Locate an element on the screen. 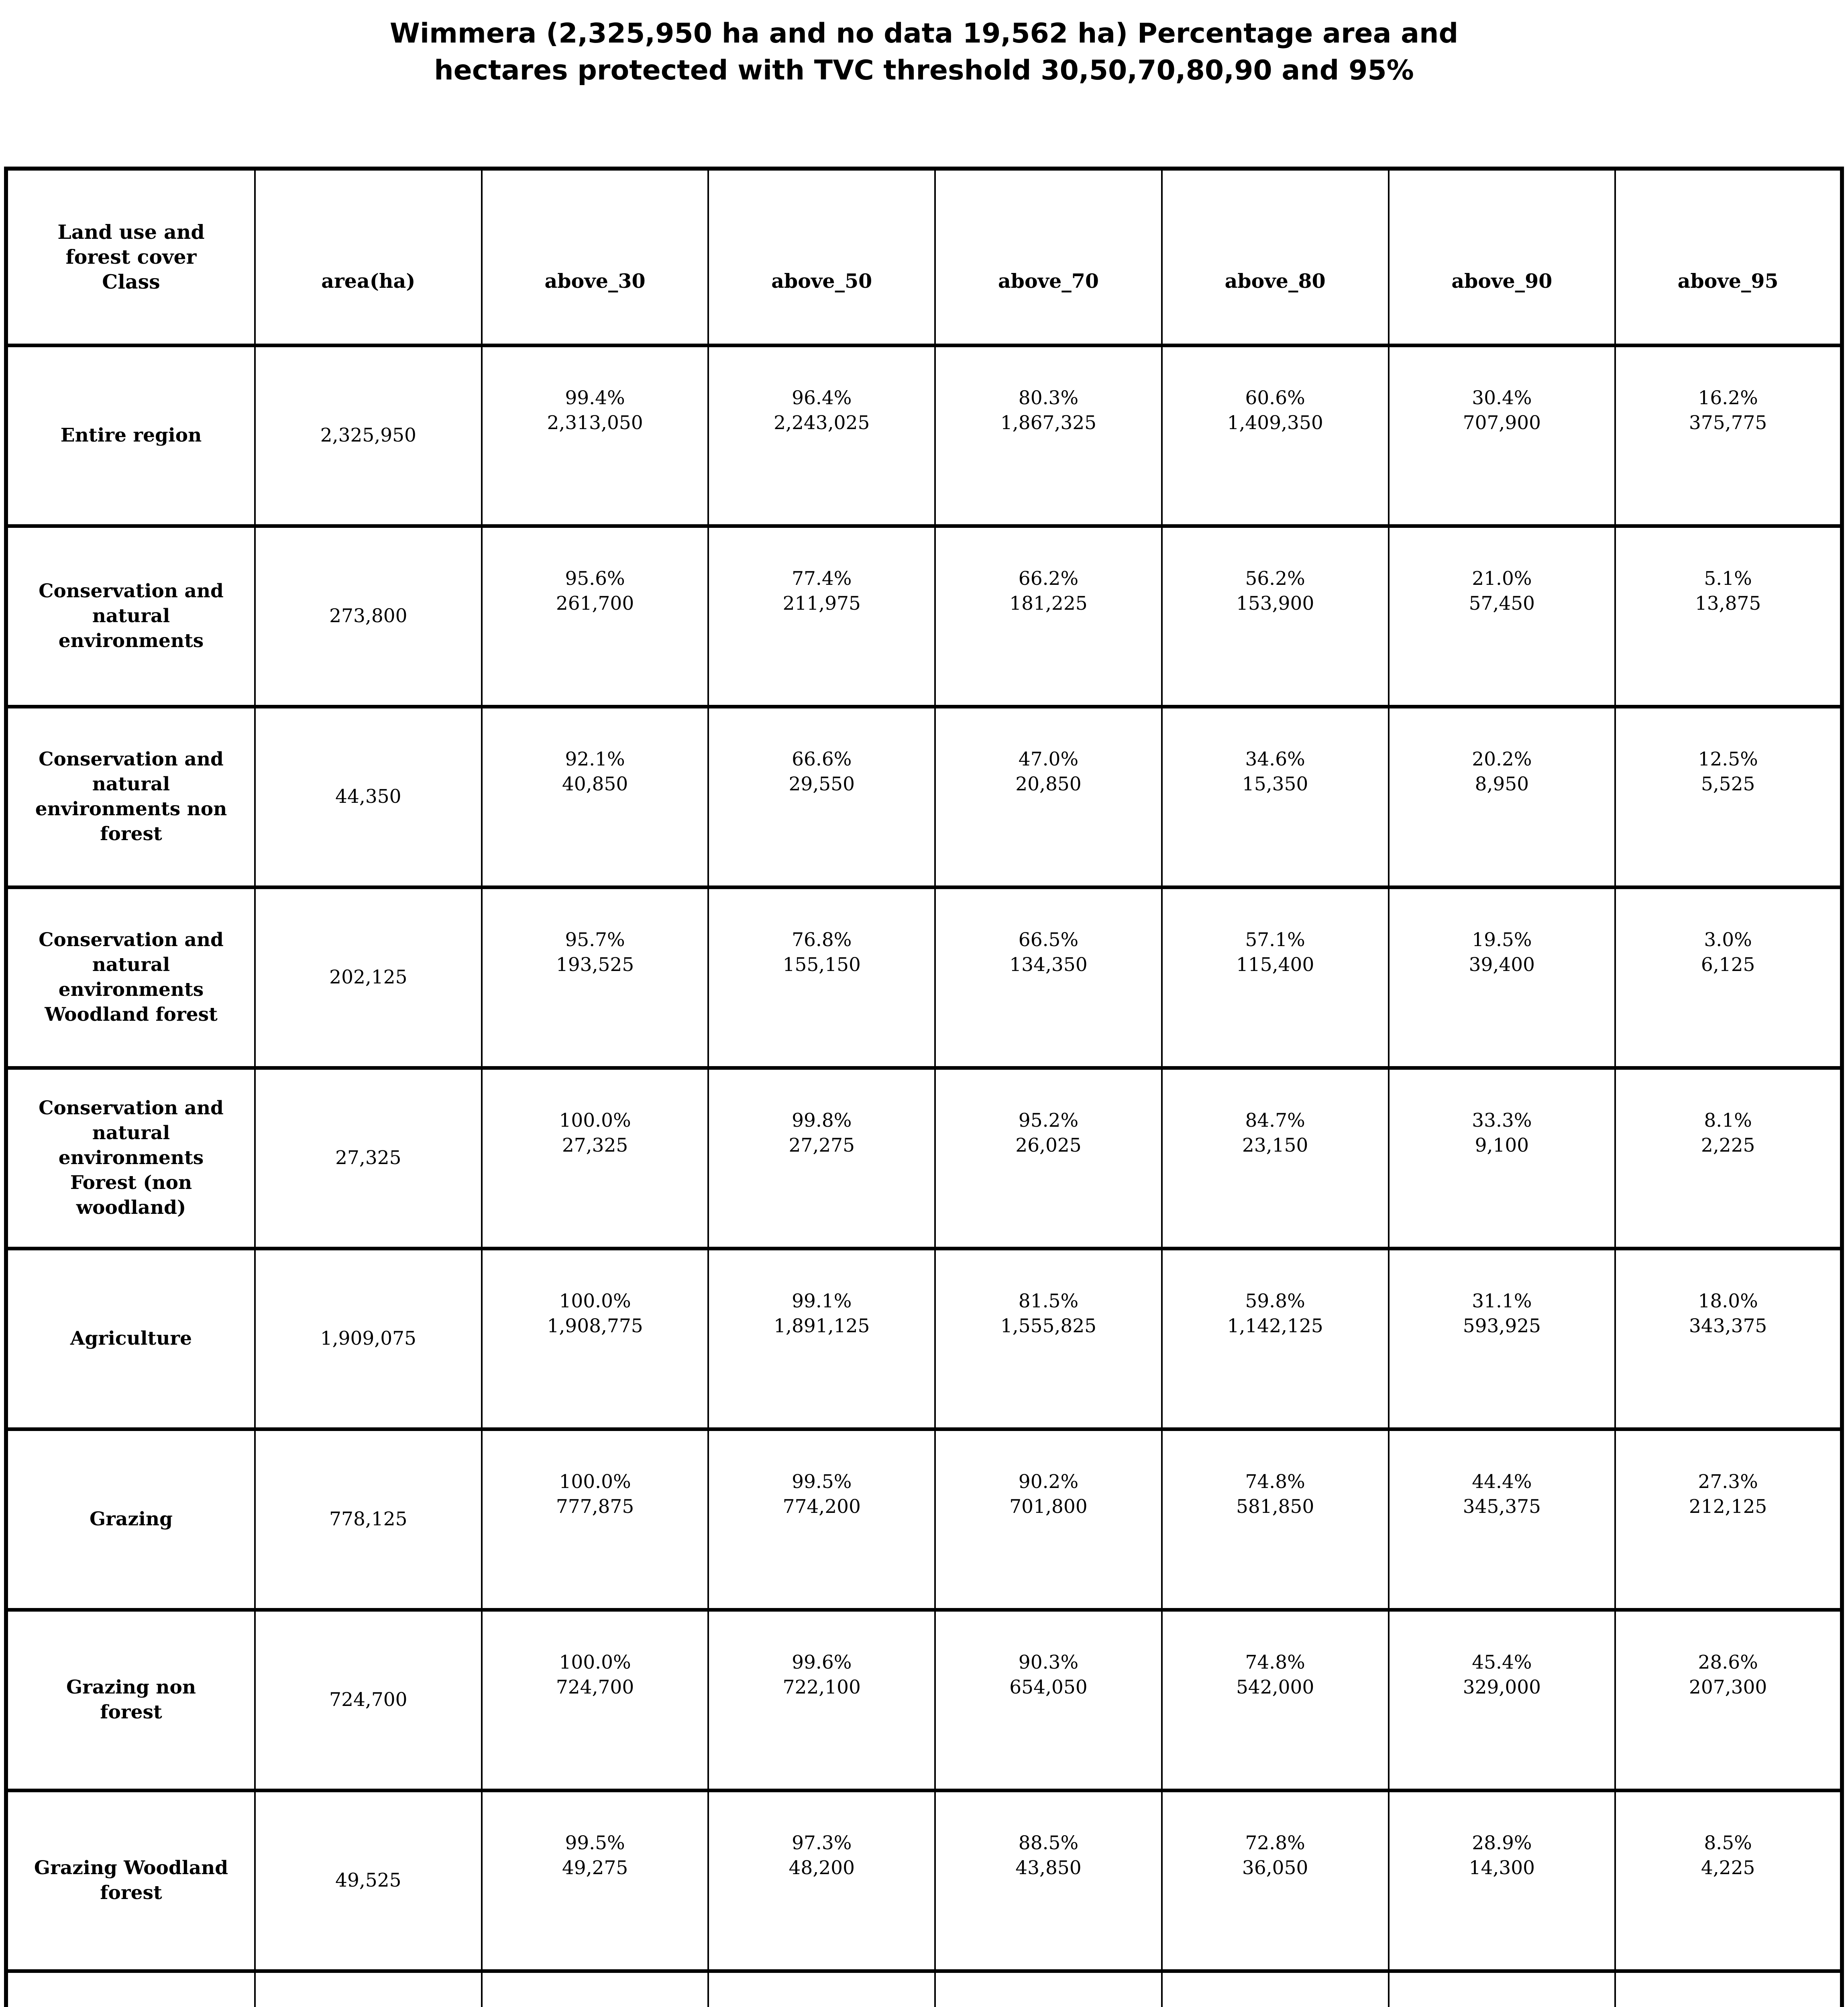 This screenshot has width=1848, height=2007. threshold-cell: 95.7% 193,525 is located at coordinates (595, 977).